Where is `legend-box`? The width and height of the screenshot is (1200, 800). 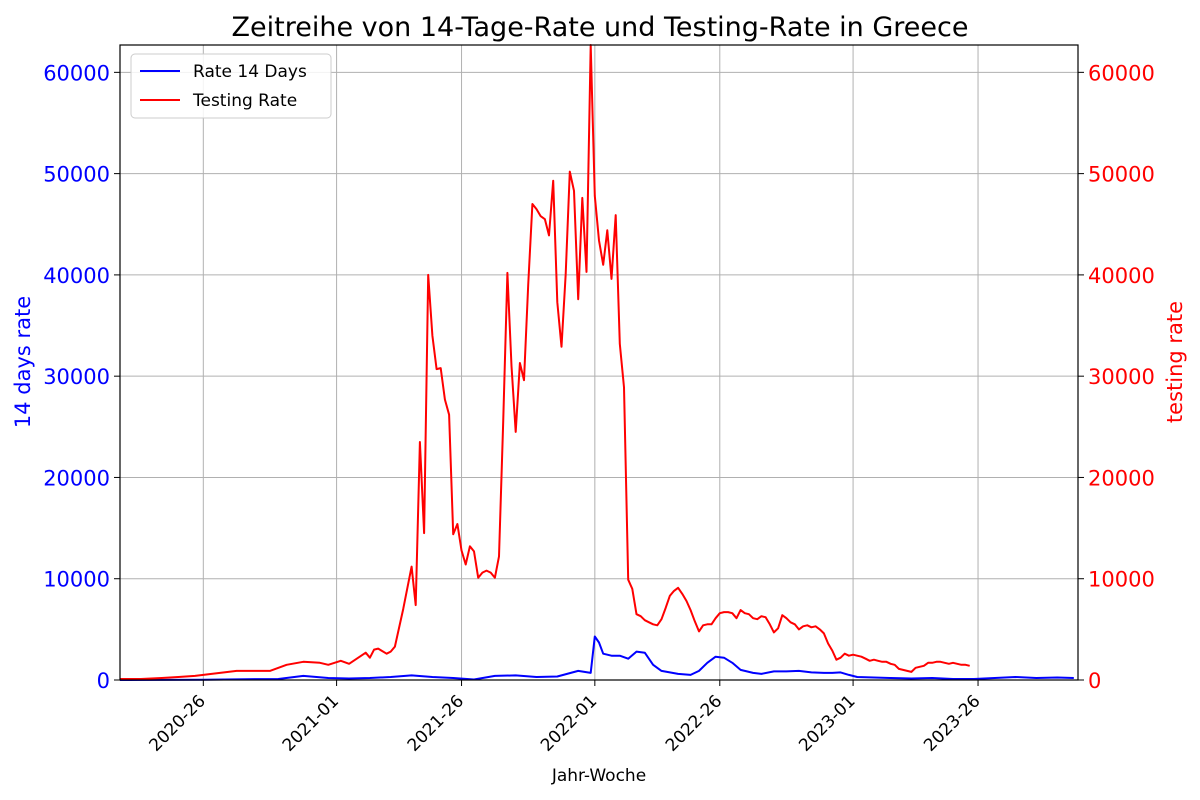 legend-box is located at coordinates (231, 86).